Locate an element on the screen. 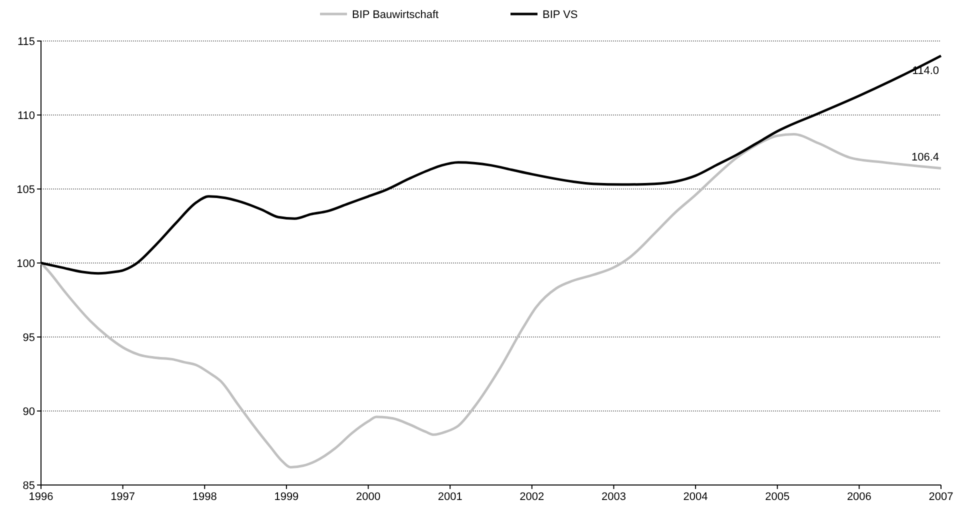 The height and width of the screenshot is (508, 956). x-tick-label: 2000 is located at coordinates (368, 497).